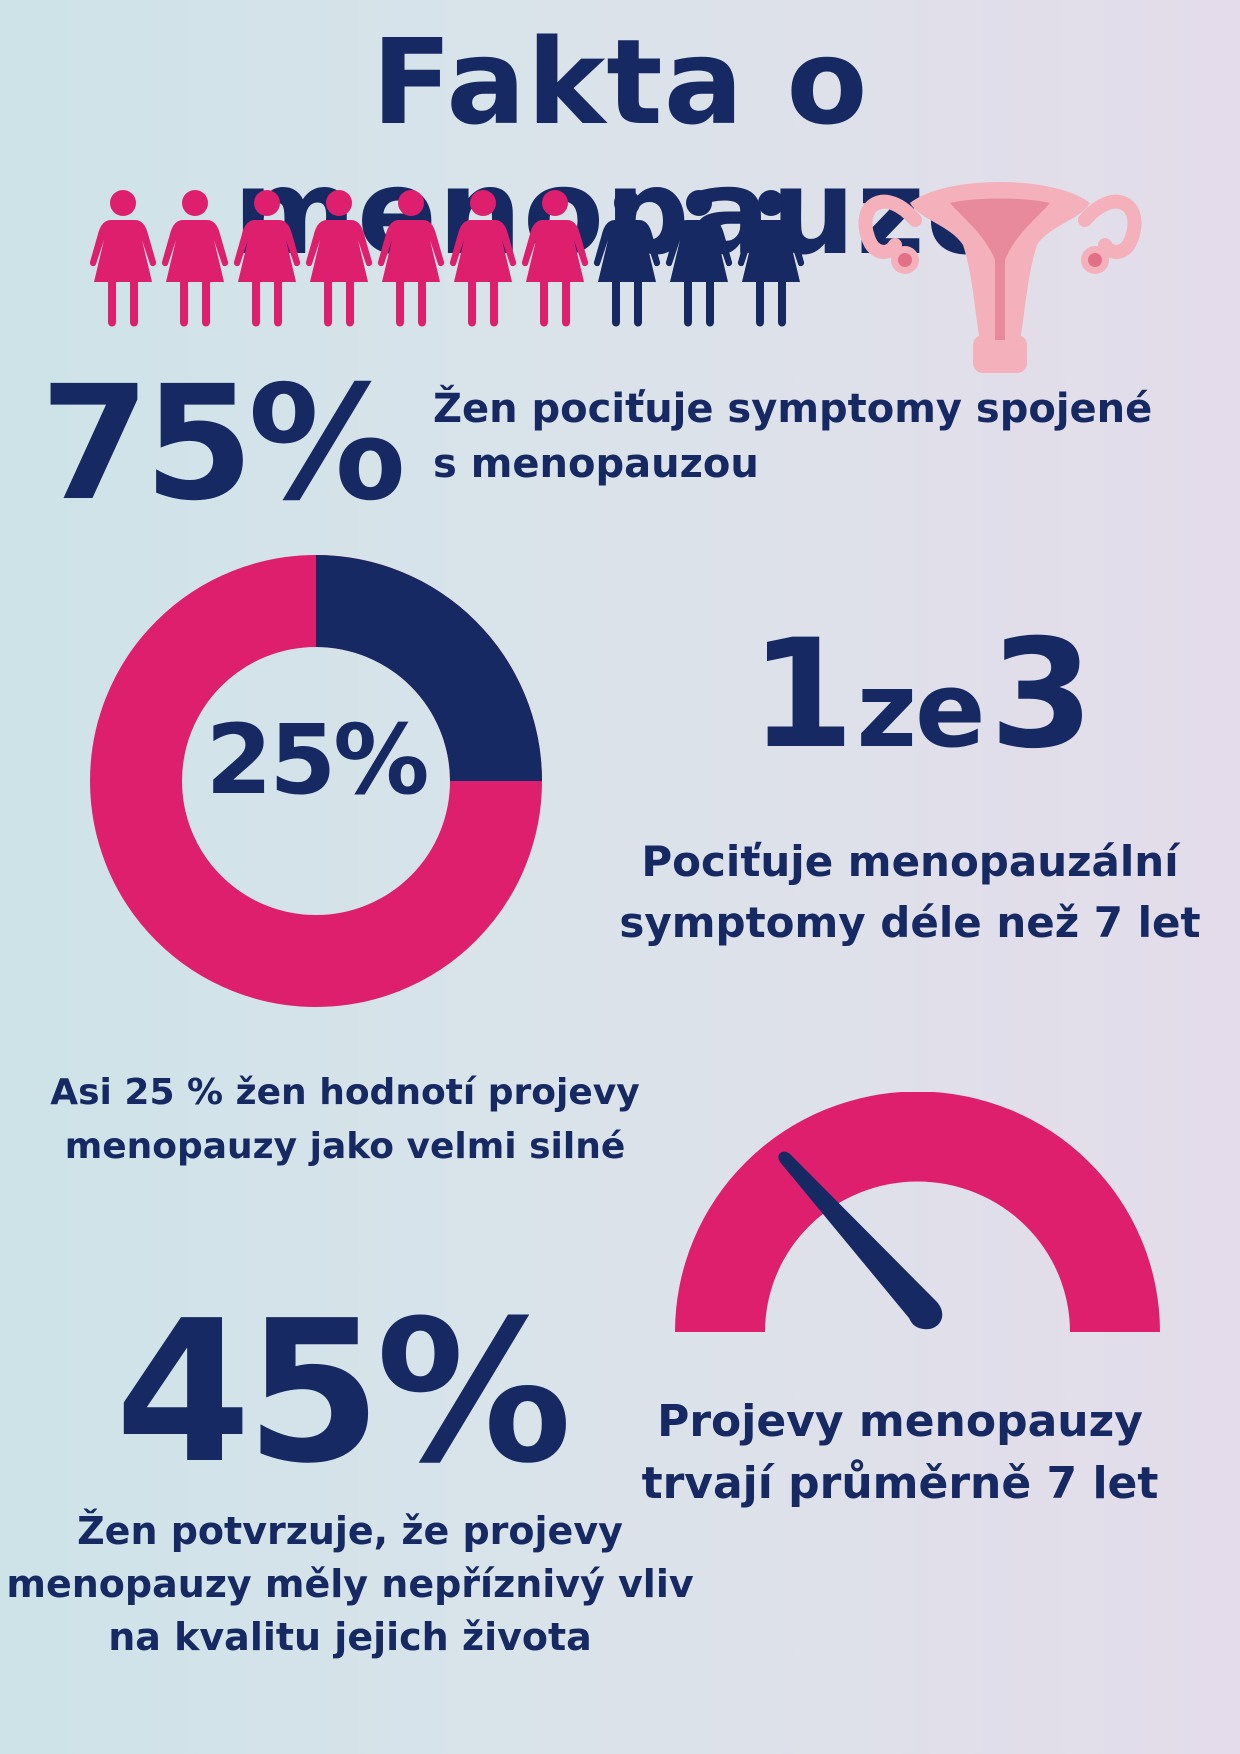  What do you see at coordinates (317, 760) in the screenshot?
I see `donut-label: 25%` at bounding box center [317, 760].